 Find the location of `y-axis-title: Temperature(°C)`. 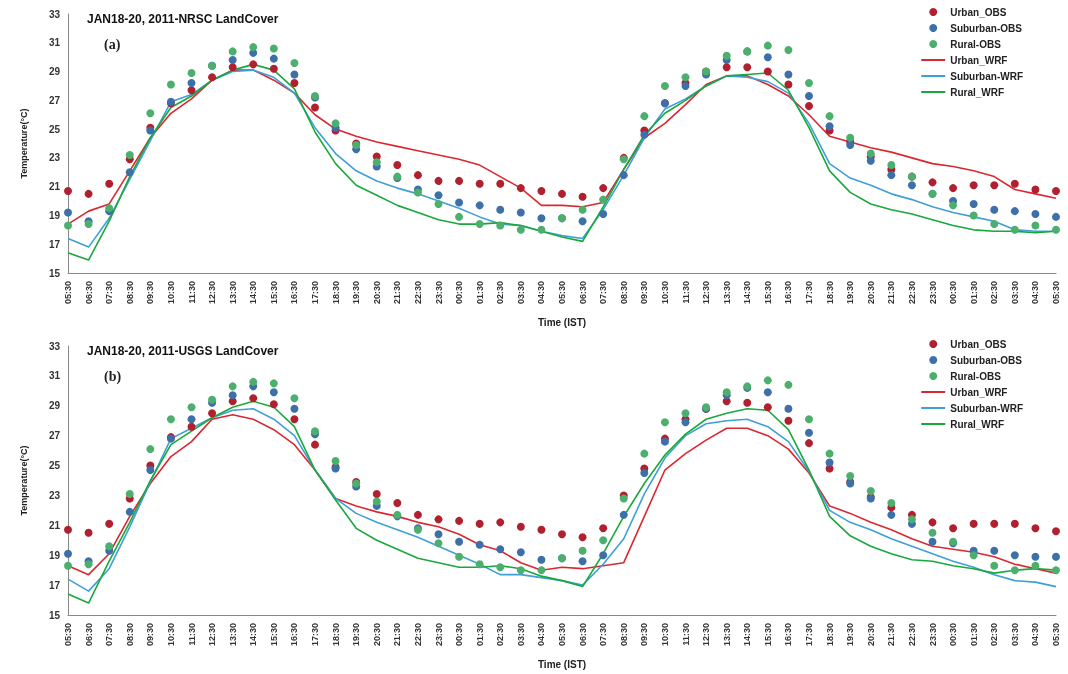

y-axis-title: Temperature(°C) is located at coordinates (23, 480).